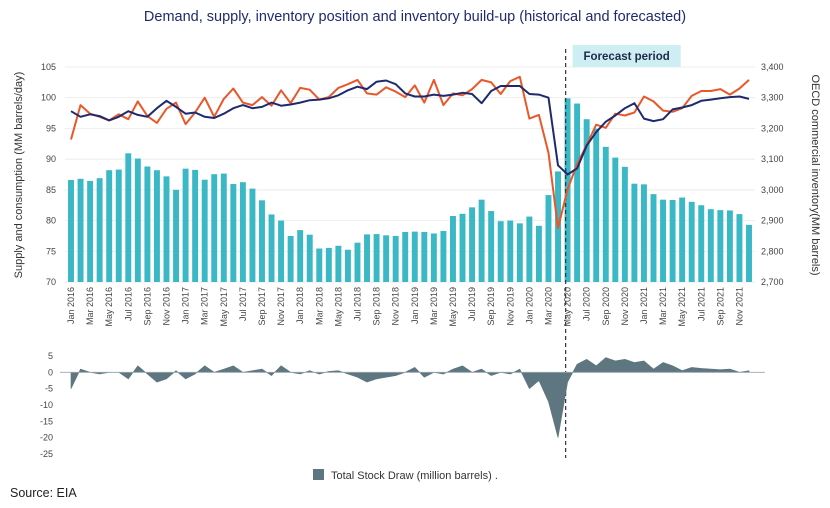 This screenshot has height=508, width=830. I want to click on forecast-label-box, so click(626, 56).